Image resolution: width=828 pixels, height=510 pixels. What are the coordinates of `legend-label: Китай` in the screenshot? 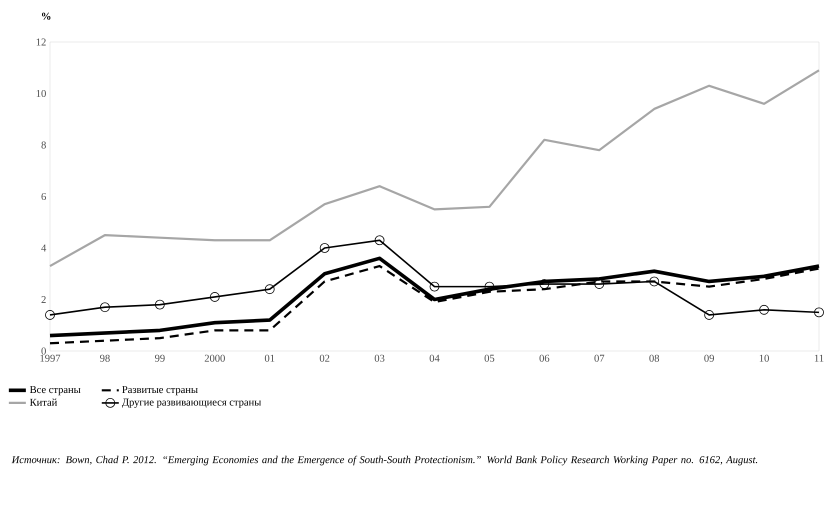 It's located at (44, 402).